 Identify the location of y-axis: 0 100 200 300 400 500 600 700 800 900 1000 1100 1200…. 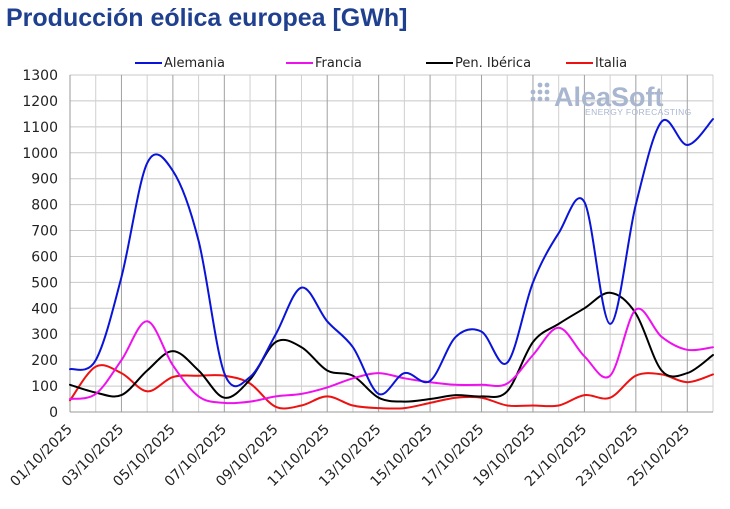
(40, 244).